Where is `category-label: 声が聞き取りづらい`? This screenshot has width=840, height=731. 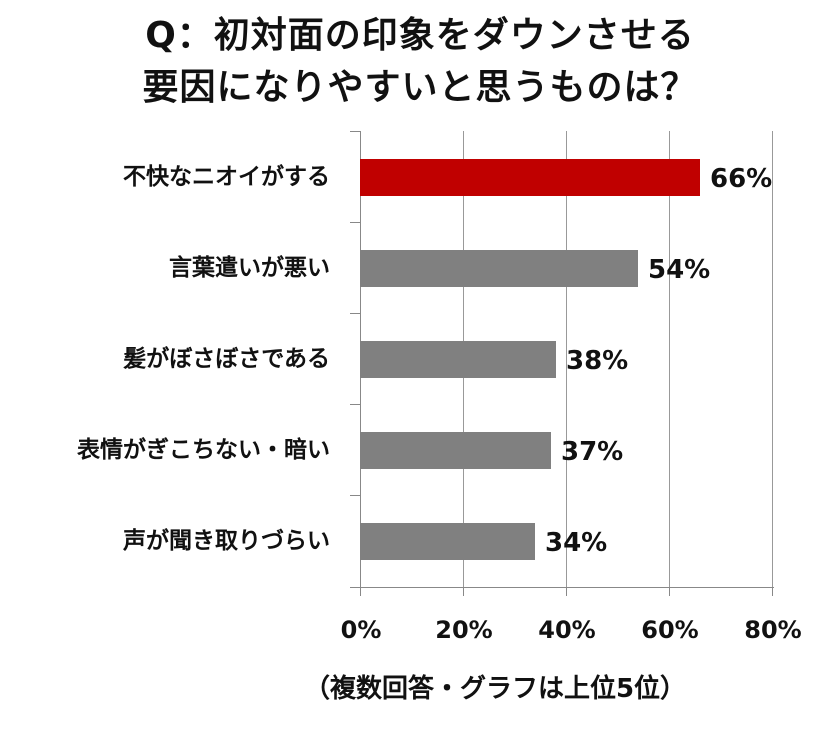
category-label: 声が聞き取りづらい is located at coordinates (226, 541).